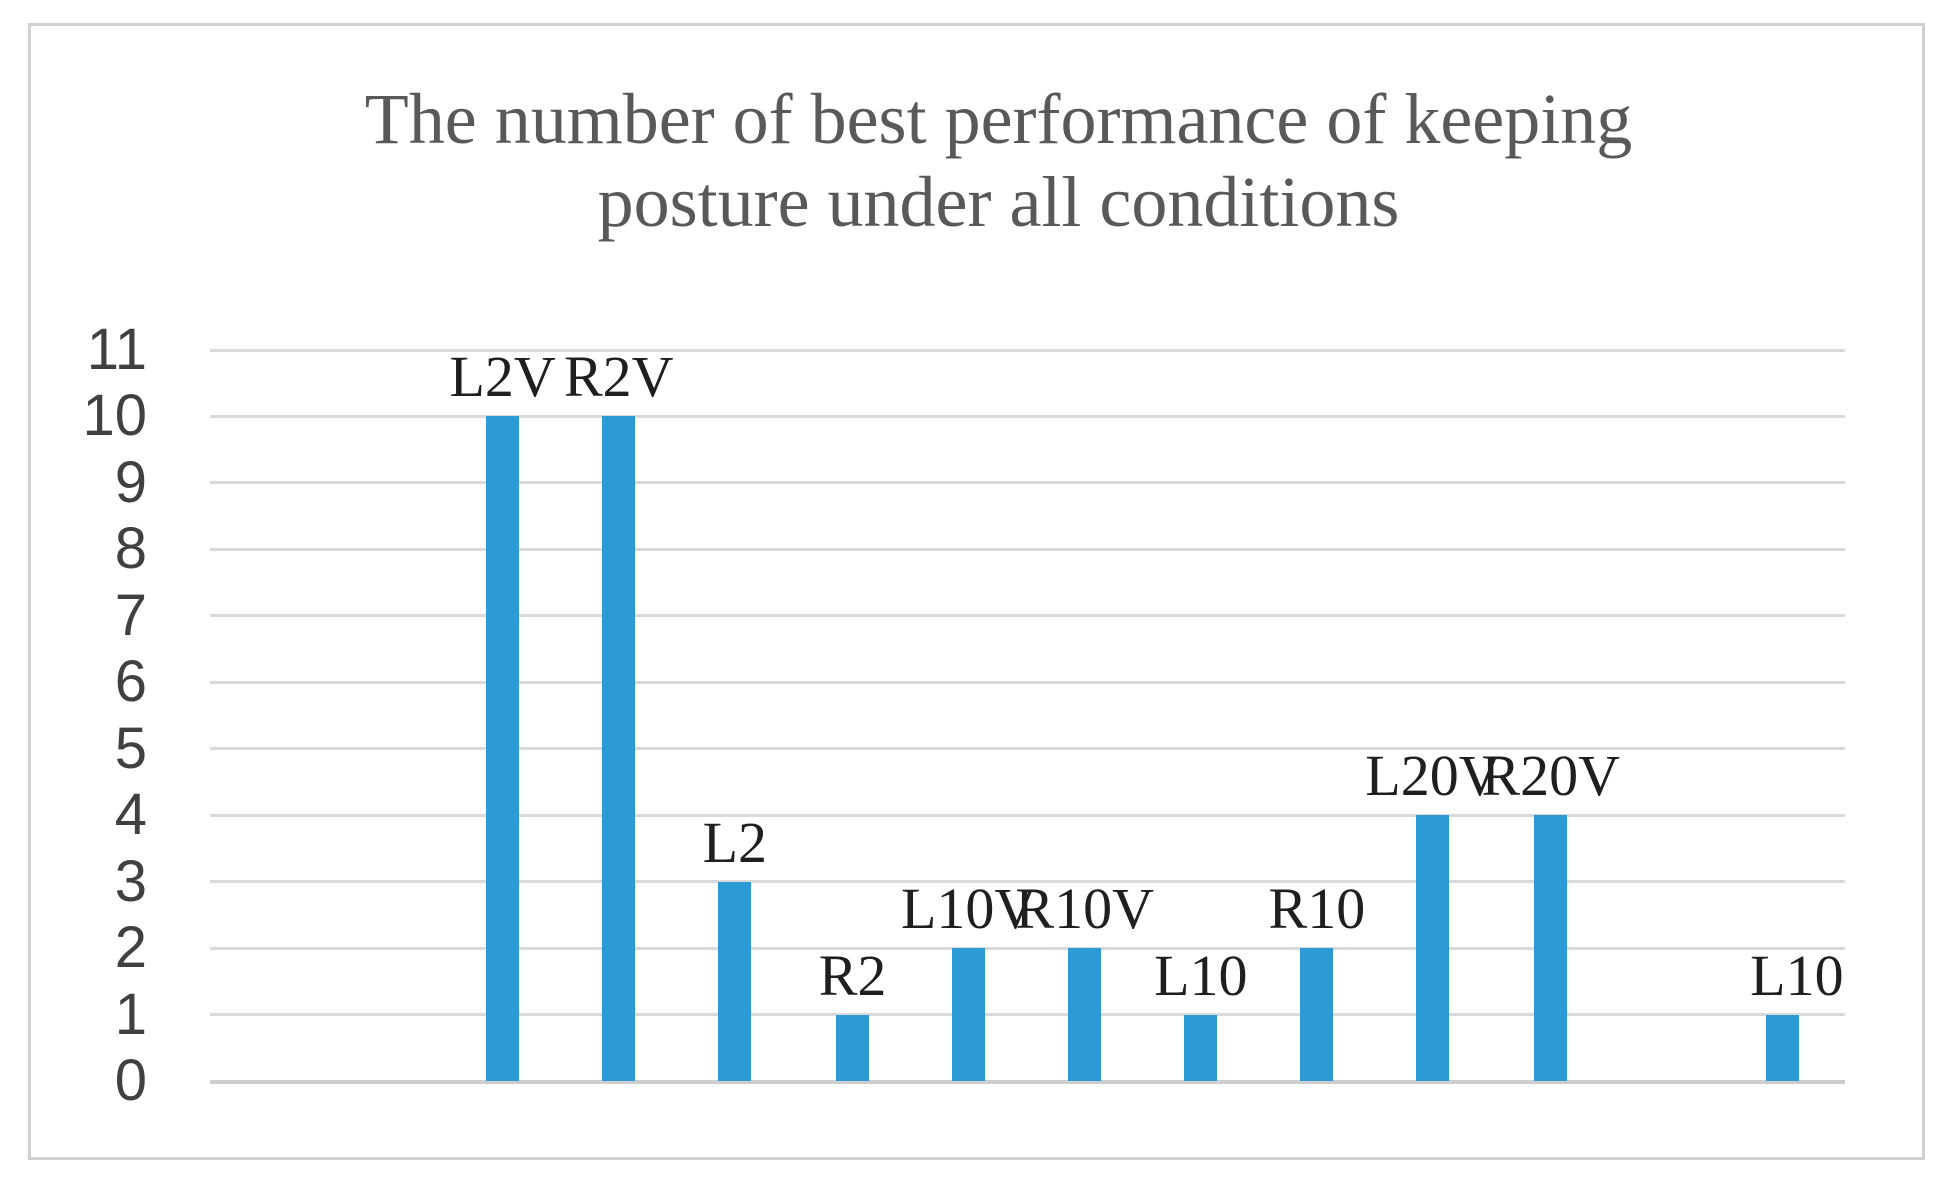  Describe the element at coordinates (1085, 909) in the screenshot. I see `bar-label-r10v-5: R10V` at that location.